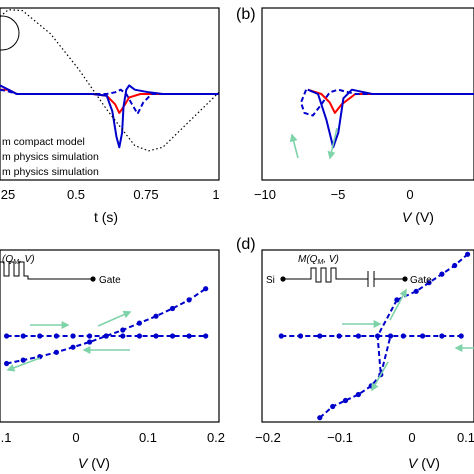  Describe the element at coordinates (23, 364) in the screenshot. I see `c-arrow-downleft` at that location.